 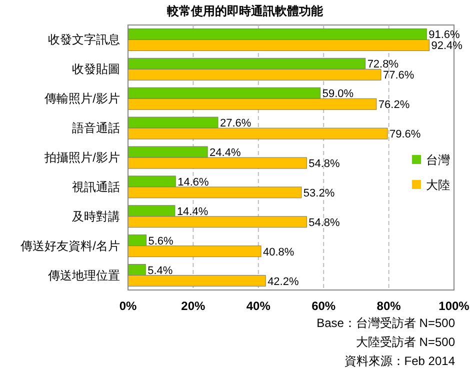 I want to click on data-label: 42.2%, so click(x=283, y=282).